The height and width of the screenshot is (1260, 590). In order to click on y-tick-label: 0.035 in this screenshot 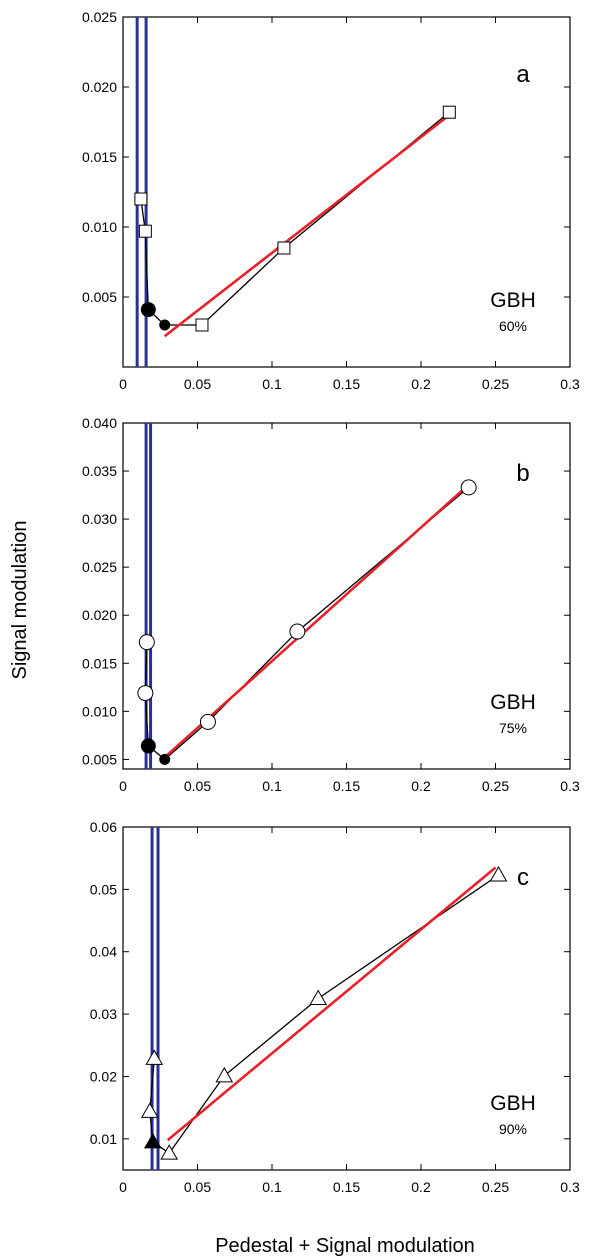, I will do `click(99, 471)`.